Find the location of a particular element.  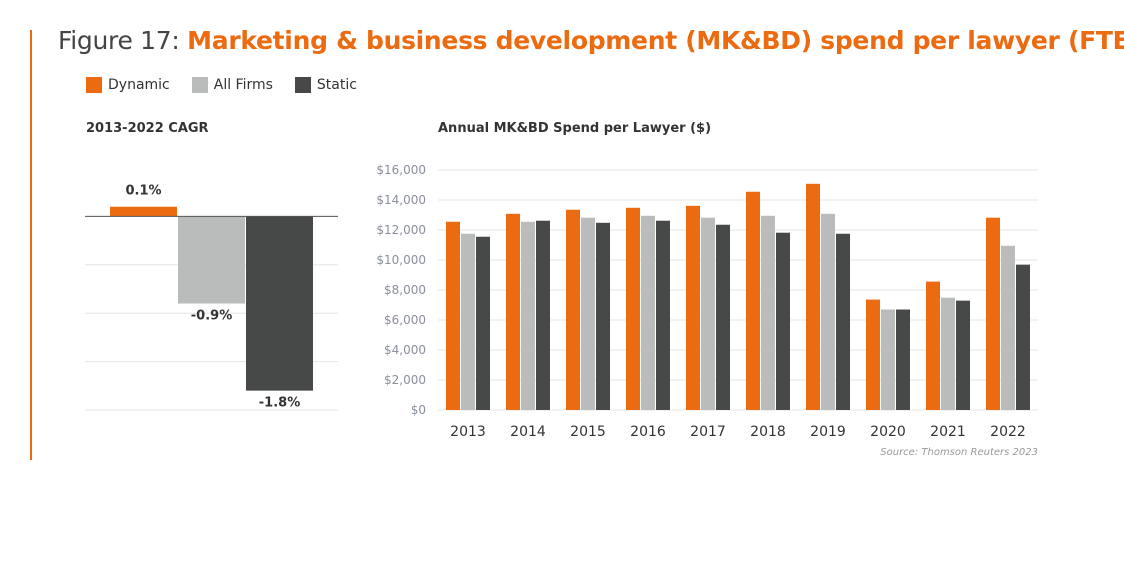

y-tick-label: $14,000 is located at coordinates (401, 200).